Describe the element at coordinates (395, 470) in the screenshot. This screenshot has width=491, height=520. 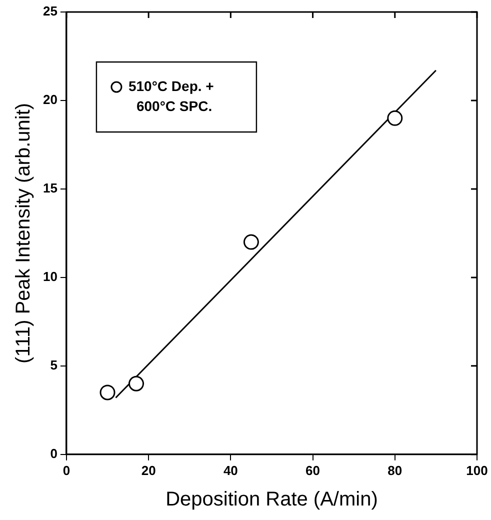
I see `x-tick-label: 80` at that location.